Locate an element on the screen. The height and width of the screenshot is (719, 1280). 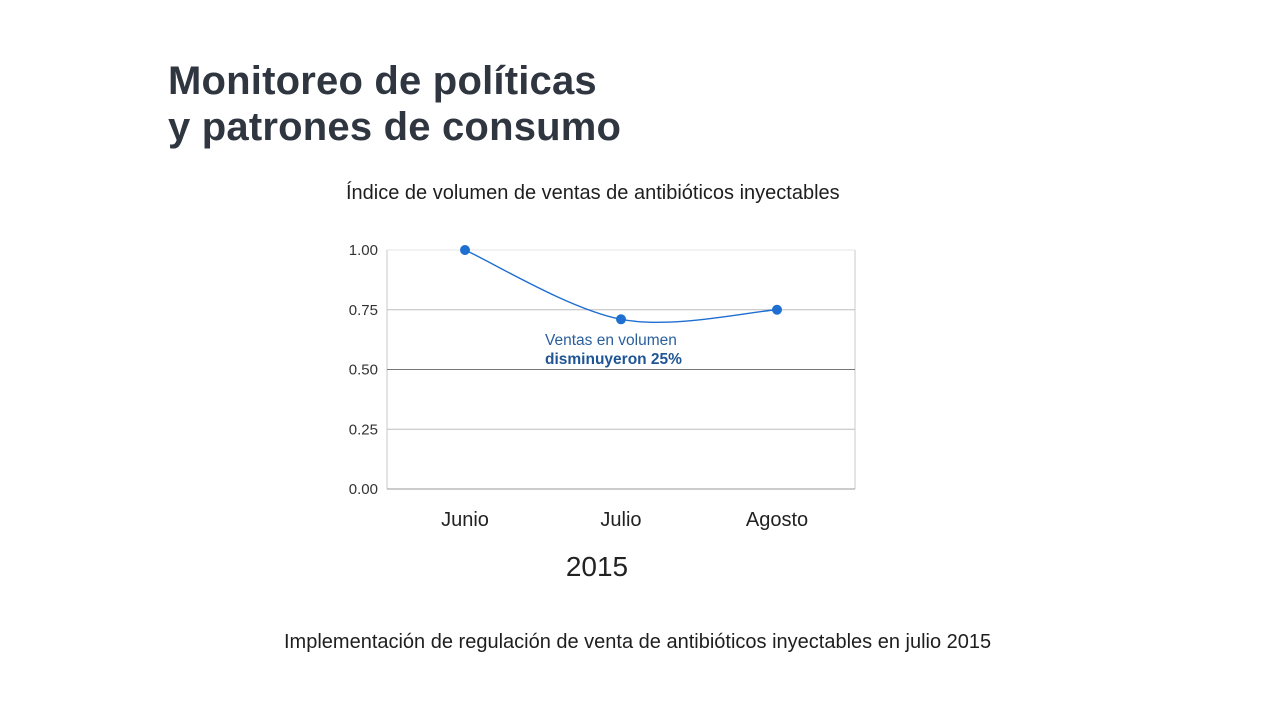
y-tick-label: 1.00 is located at coordinates (363, 250).